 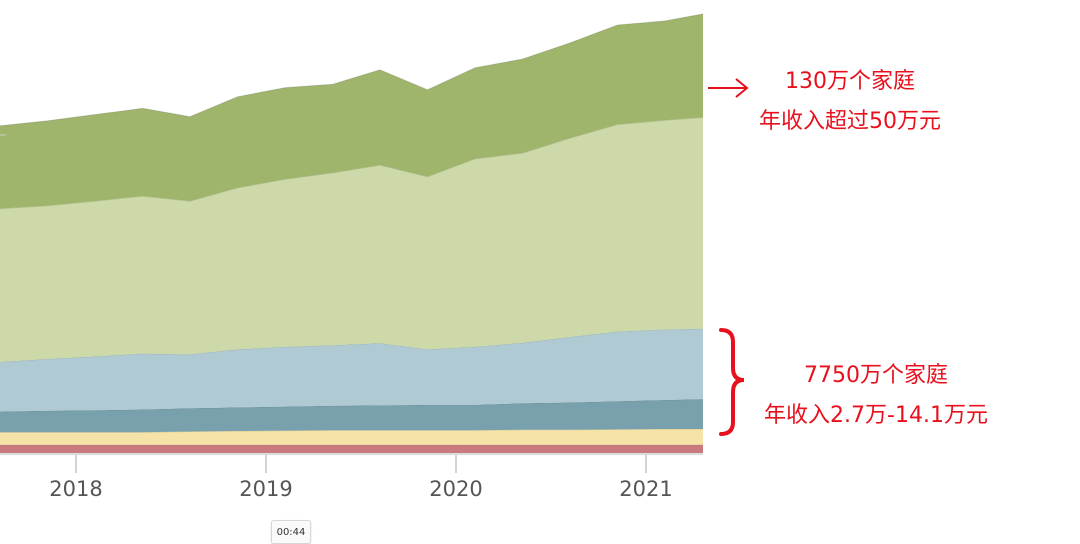 What do you see at coordinates (75, 489) in the screenshot?
I see `x-tick-label-2018: 2018` at bounding box center [75, 489].